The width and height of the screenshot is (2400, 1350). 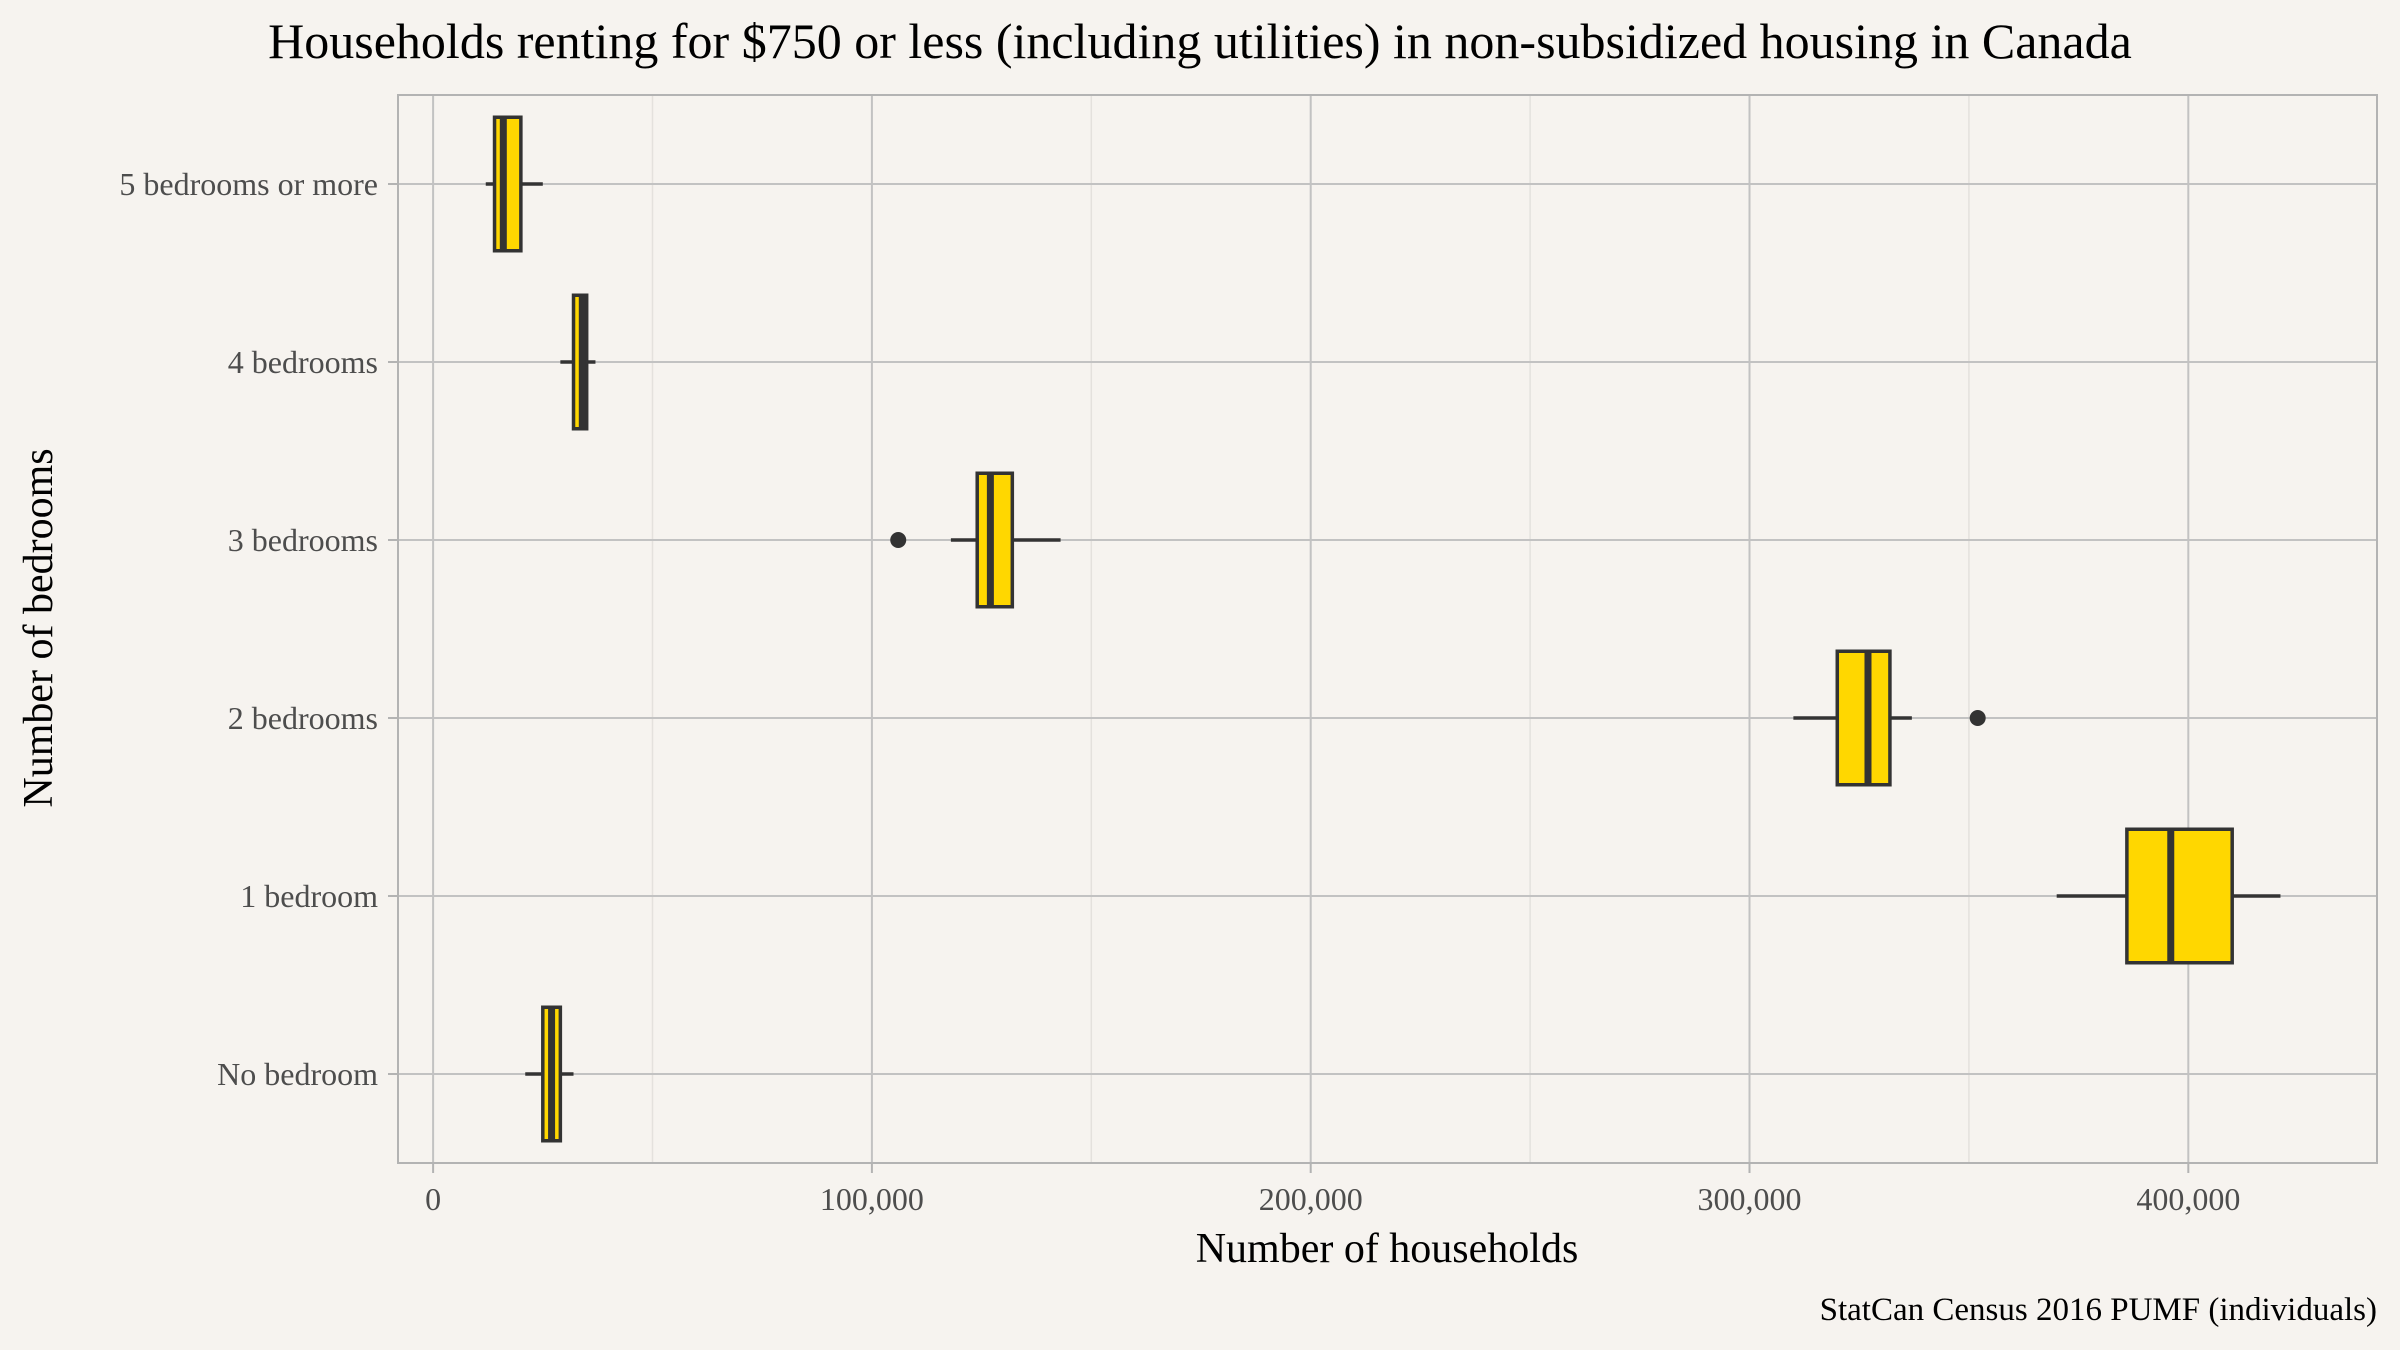 I want to click on boxplot-3-bedrooms, so click(x=975, y=540).